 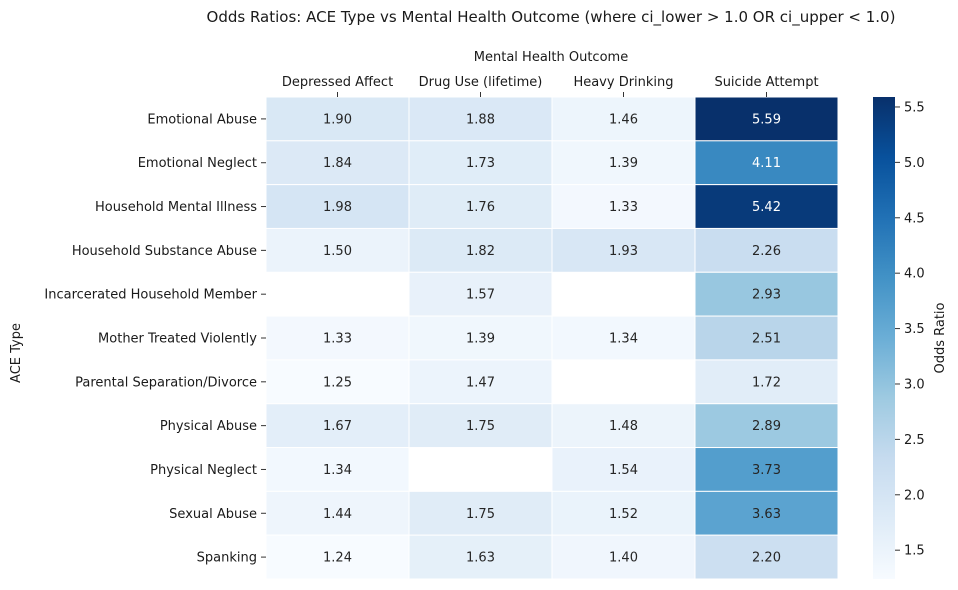 I want to click on cell-value-label: 1.48, so click(x=623, y=426).